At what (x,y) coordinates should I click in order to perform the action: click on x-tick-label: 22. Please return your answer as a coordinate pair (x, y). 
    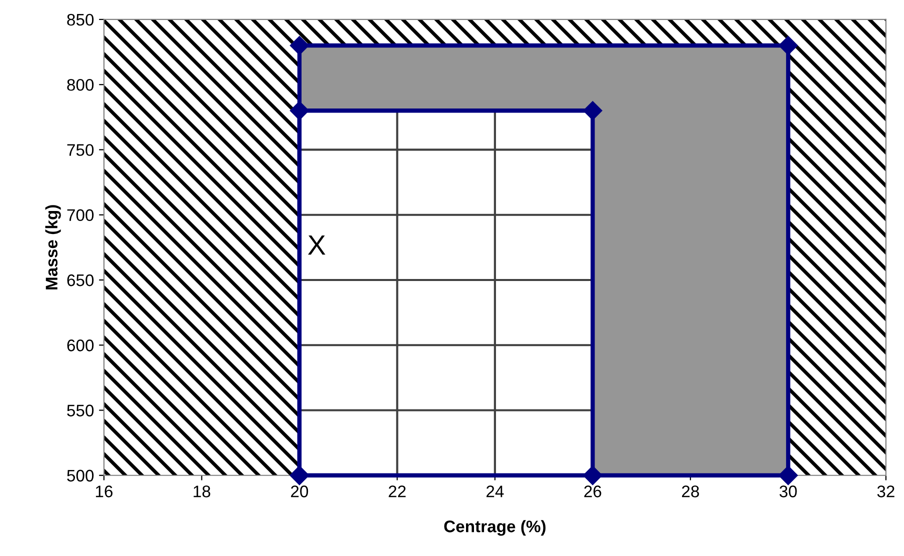
    Looking at the image, I should click on (397, 492).